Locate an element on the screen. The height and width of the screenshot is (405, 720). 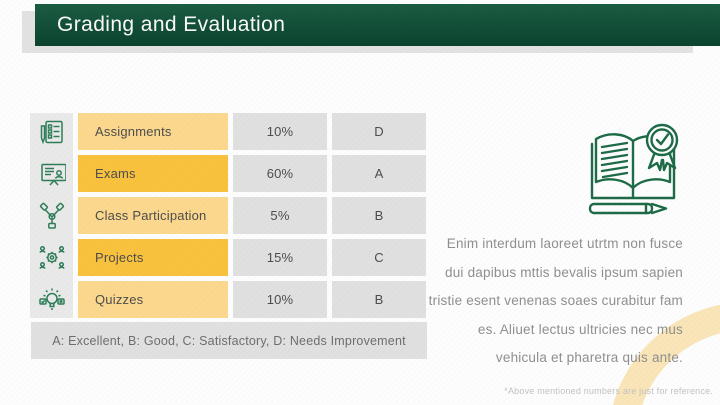
weight-cell: 5% is located at coordinates (280, 215).